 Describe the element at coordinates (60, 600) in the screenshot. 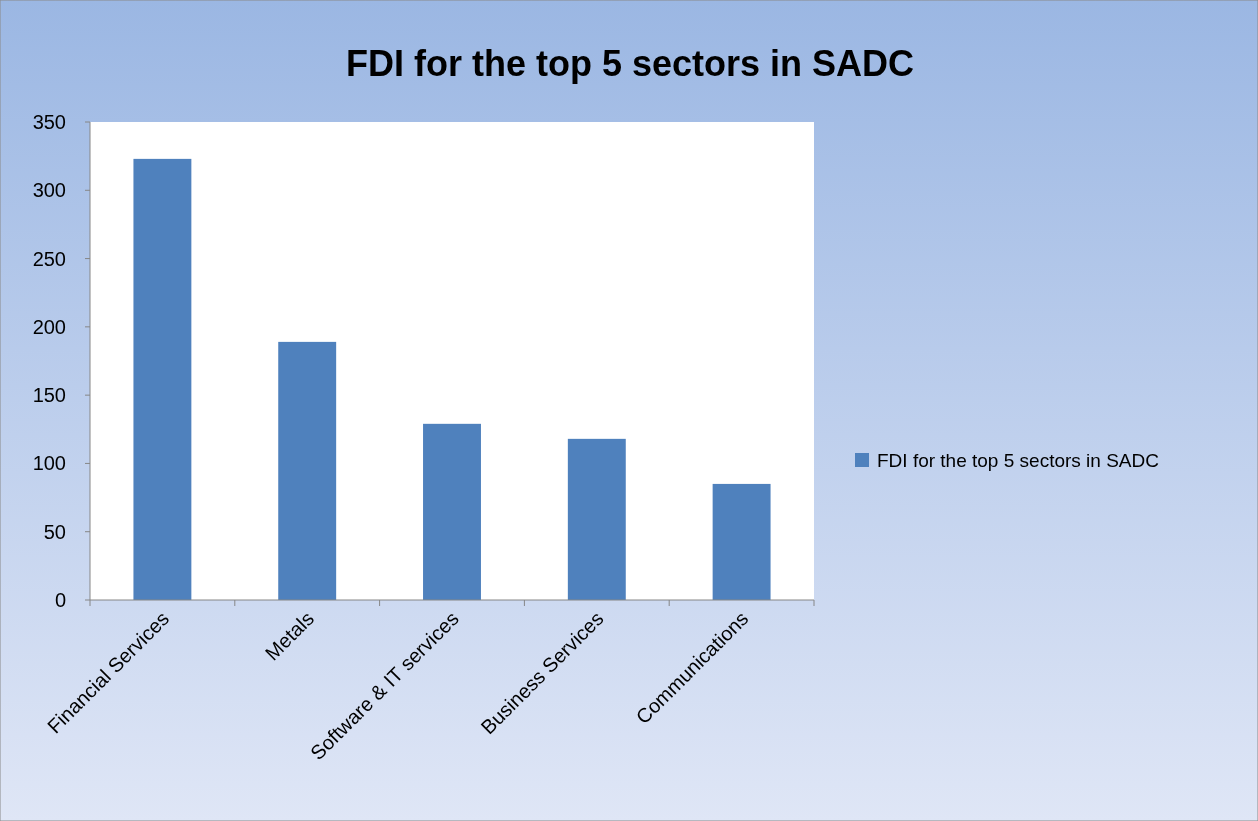

I see `y-tick-label: 0` at that location.